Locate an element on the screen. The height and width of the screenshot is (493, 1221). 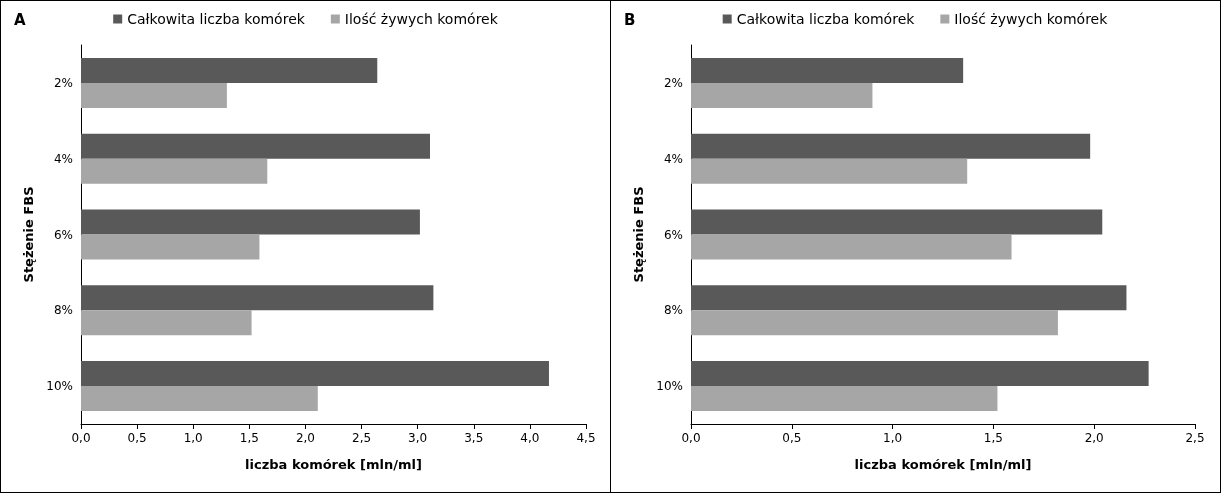
x-tick-label: 4,5 is located at coordinates (586, 438).